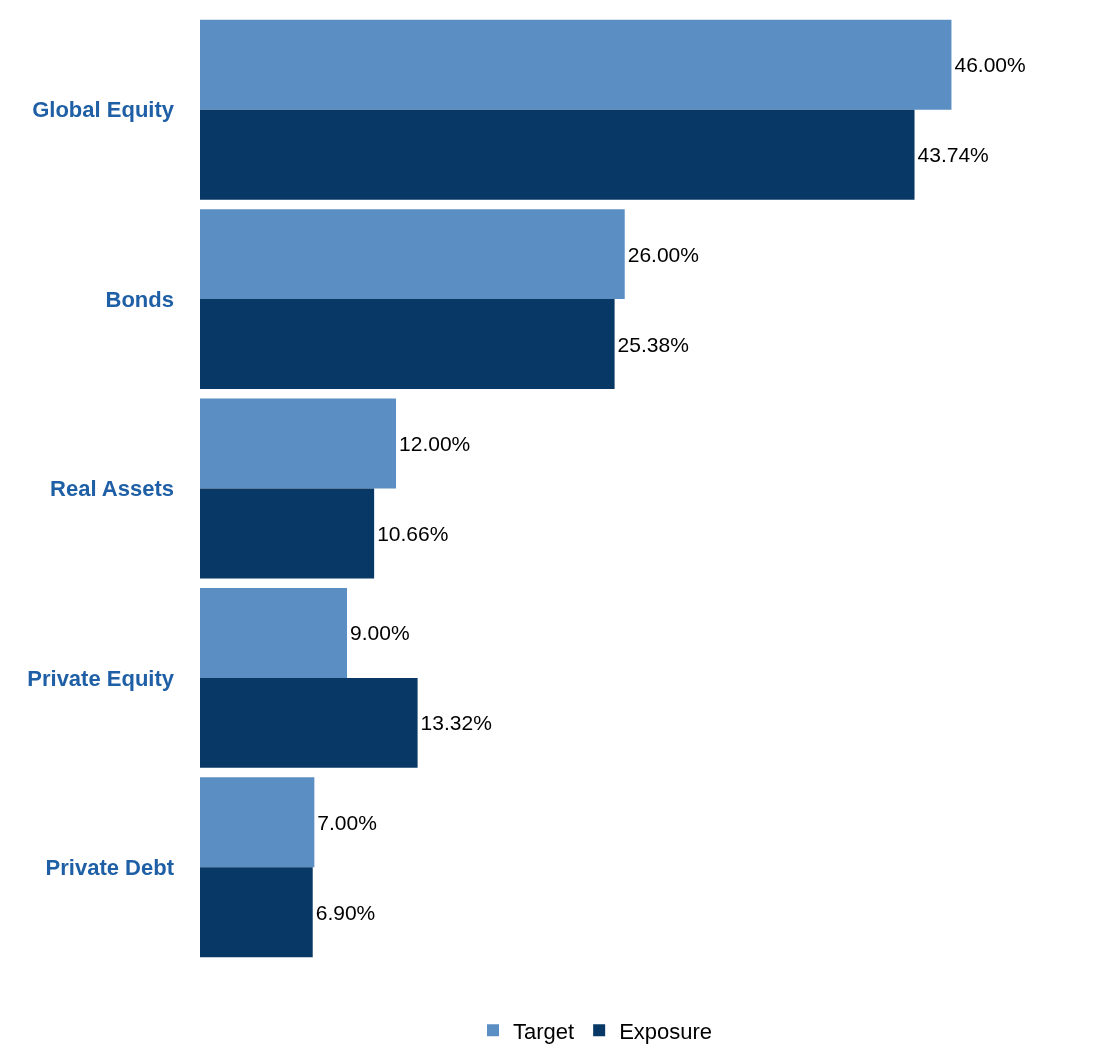  Describe the element at coordinates (456, 723) in the screenshot. I see `data-label: 13.32%` at that location.